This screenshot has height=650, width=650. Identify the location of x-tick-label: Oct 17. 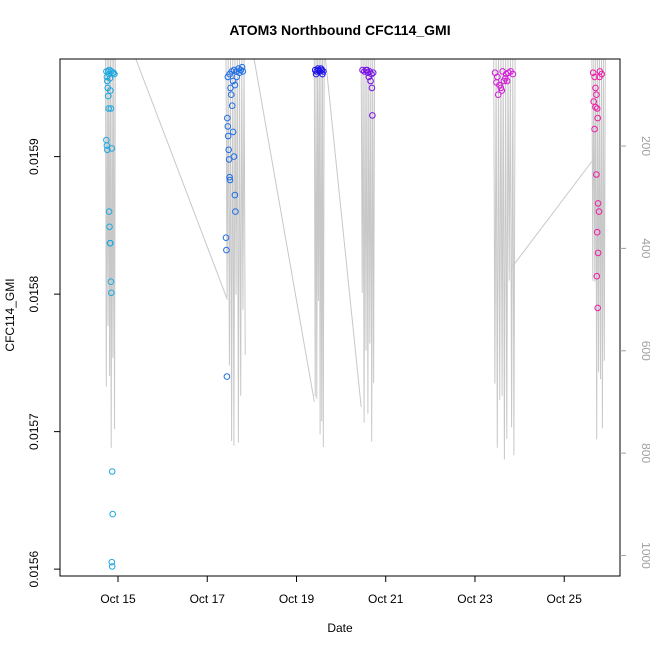
(208, 599).